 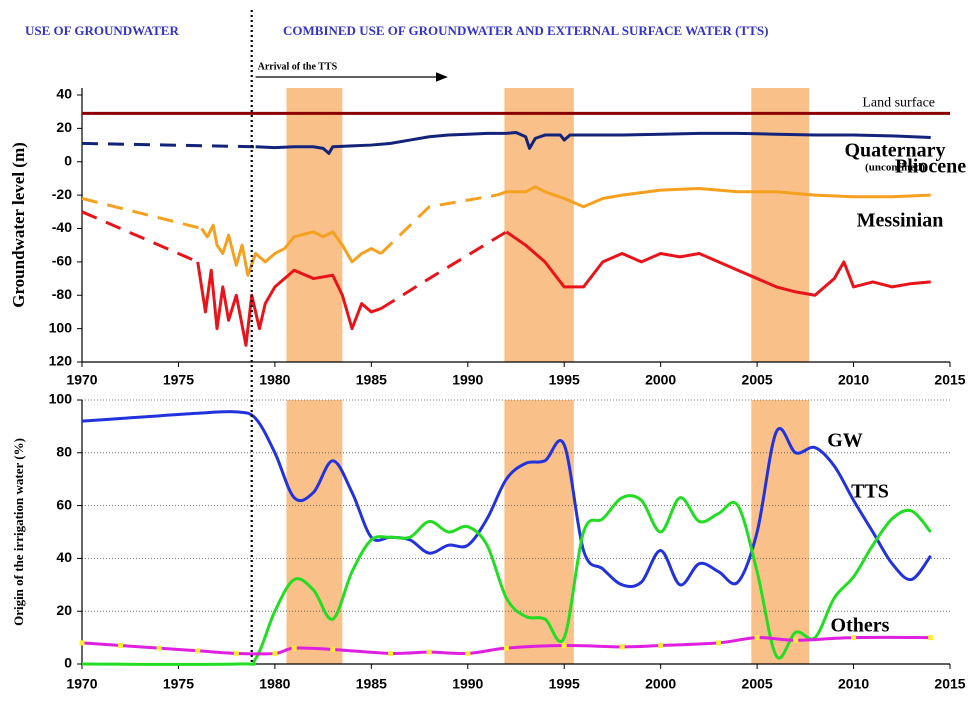 I want to click on series-note: (unconfined), so click(x=895, y=168).